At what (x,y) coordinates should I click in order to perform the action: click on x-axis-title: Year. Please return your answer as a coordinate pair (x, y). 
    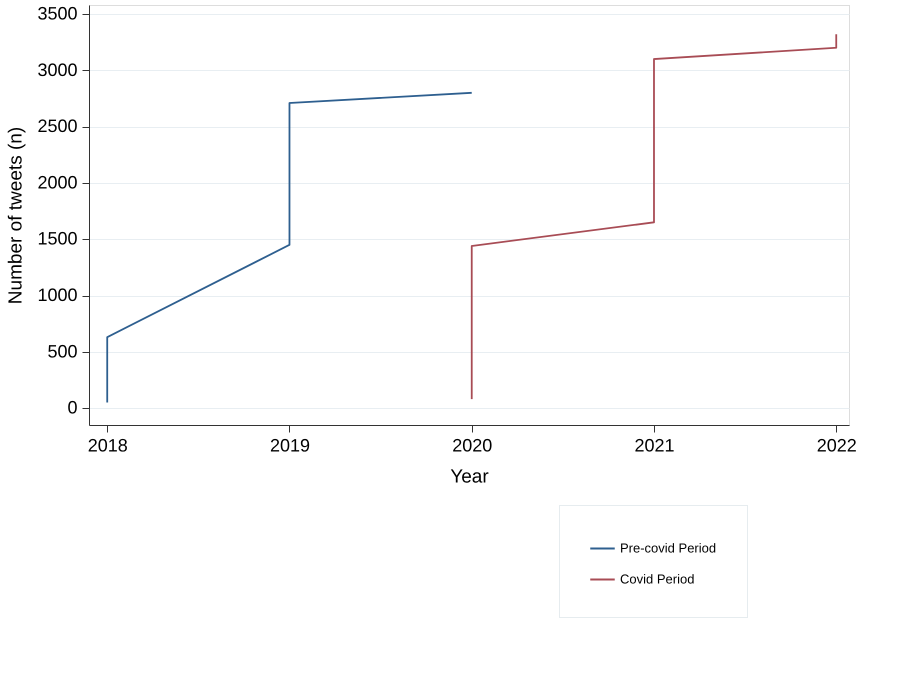
    Looking at the image, I should click on (470, 477).